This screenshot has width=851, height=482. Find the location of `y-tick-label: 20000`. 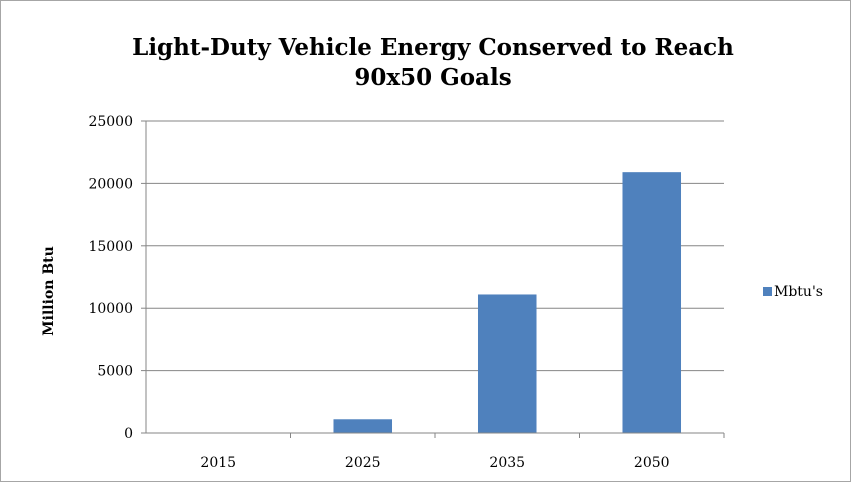

y-tick-label: 20000 is located at coordinates (110, 184).